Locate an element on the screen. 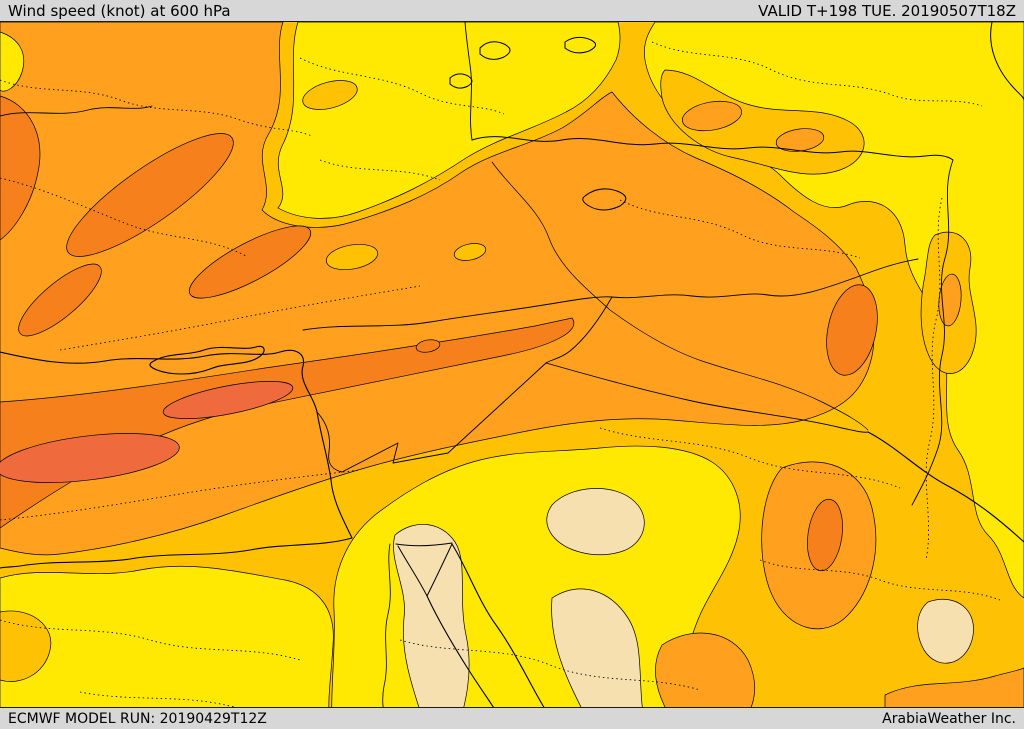  coastline-nw-fragment is located at coordinates (76, 111).